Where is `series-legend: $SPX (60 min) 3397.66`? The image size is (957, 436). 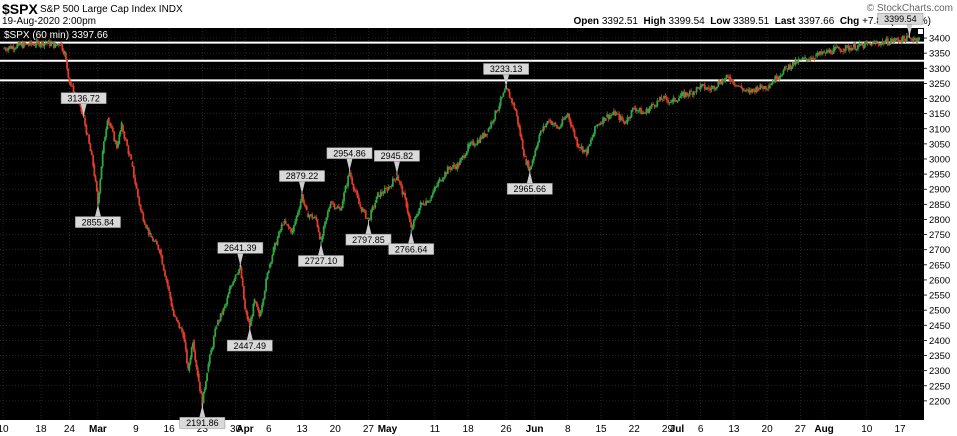 series-legend: $SPX (60 min) 3397.66 is located at coordinates (56, 35).